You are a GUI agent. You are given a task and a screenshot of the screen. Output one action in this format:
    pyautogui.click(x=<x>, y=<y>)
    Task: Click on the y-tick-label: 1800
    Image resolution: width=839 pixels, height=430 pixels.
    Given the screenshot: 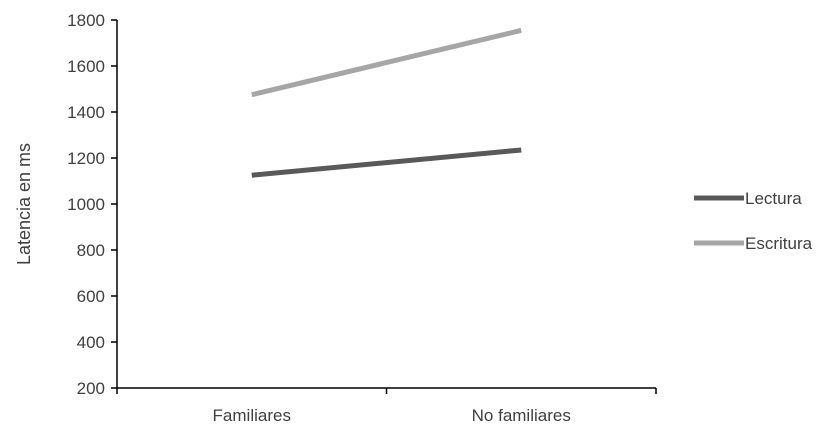 What is the action you would take?
    pyautogui.click(x=86, y=20)
    